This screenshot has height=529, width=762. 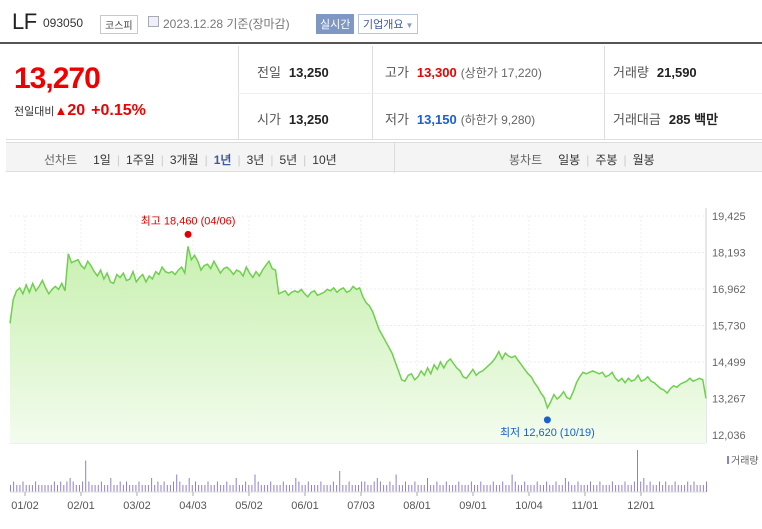 I want to click on current-price: 13,270, so click(x=57, y=78).